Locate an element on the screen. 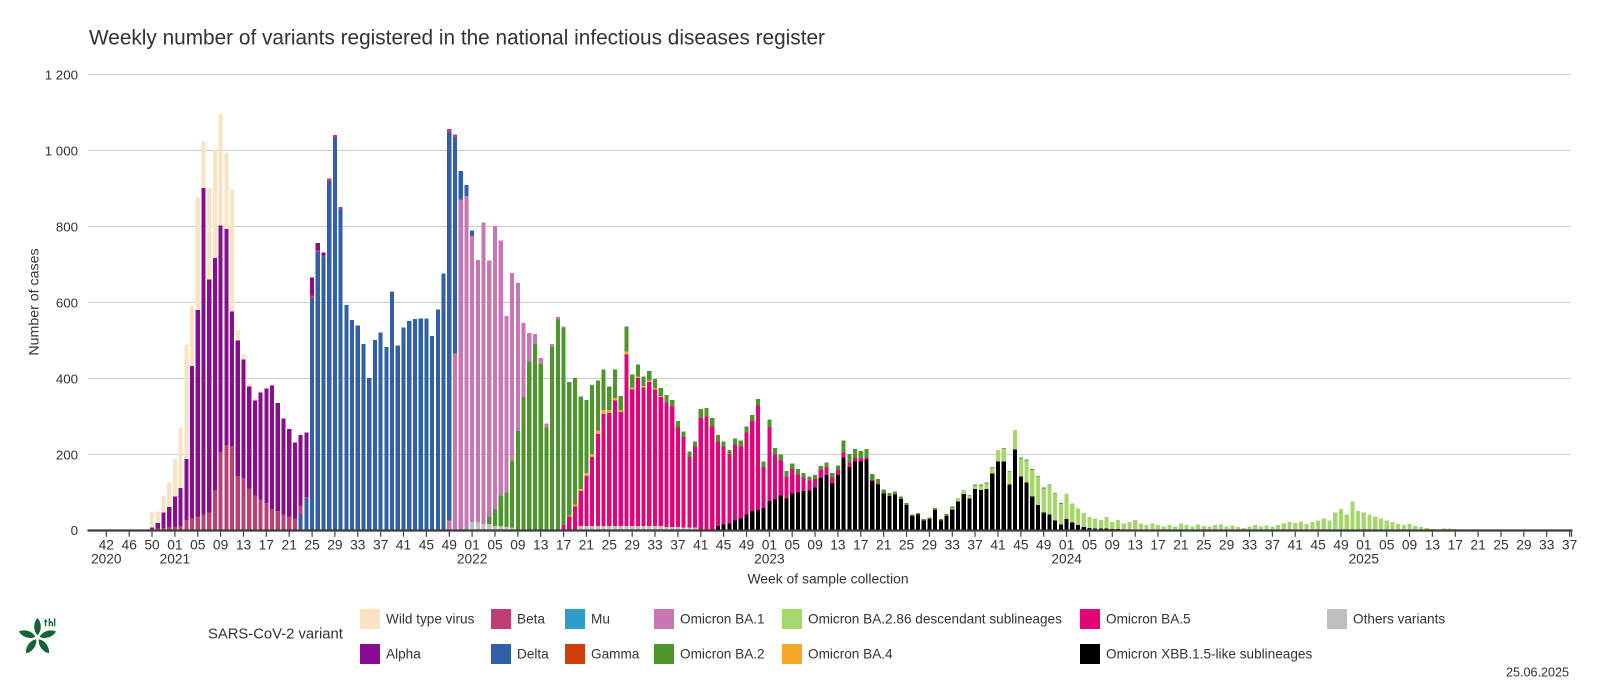  svg-text: Week of sample collection is located at coordinates (827, 579).